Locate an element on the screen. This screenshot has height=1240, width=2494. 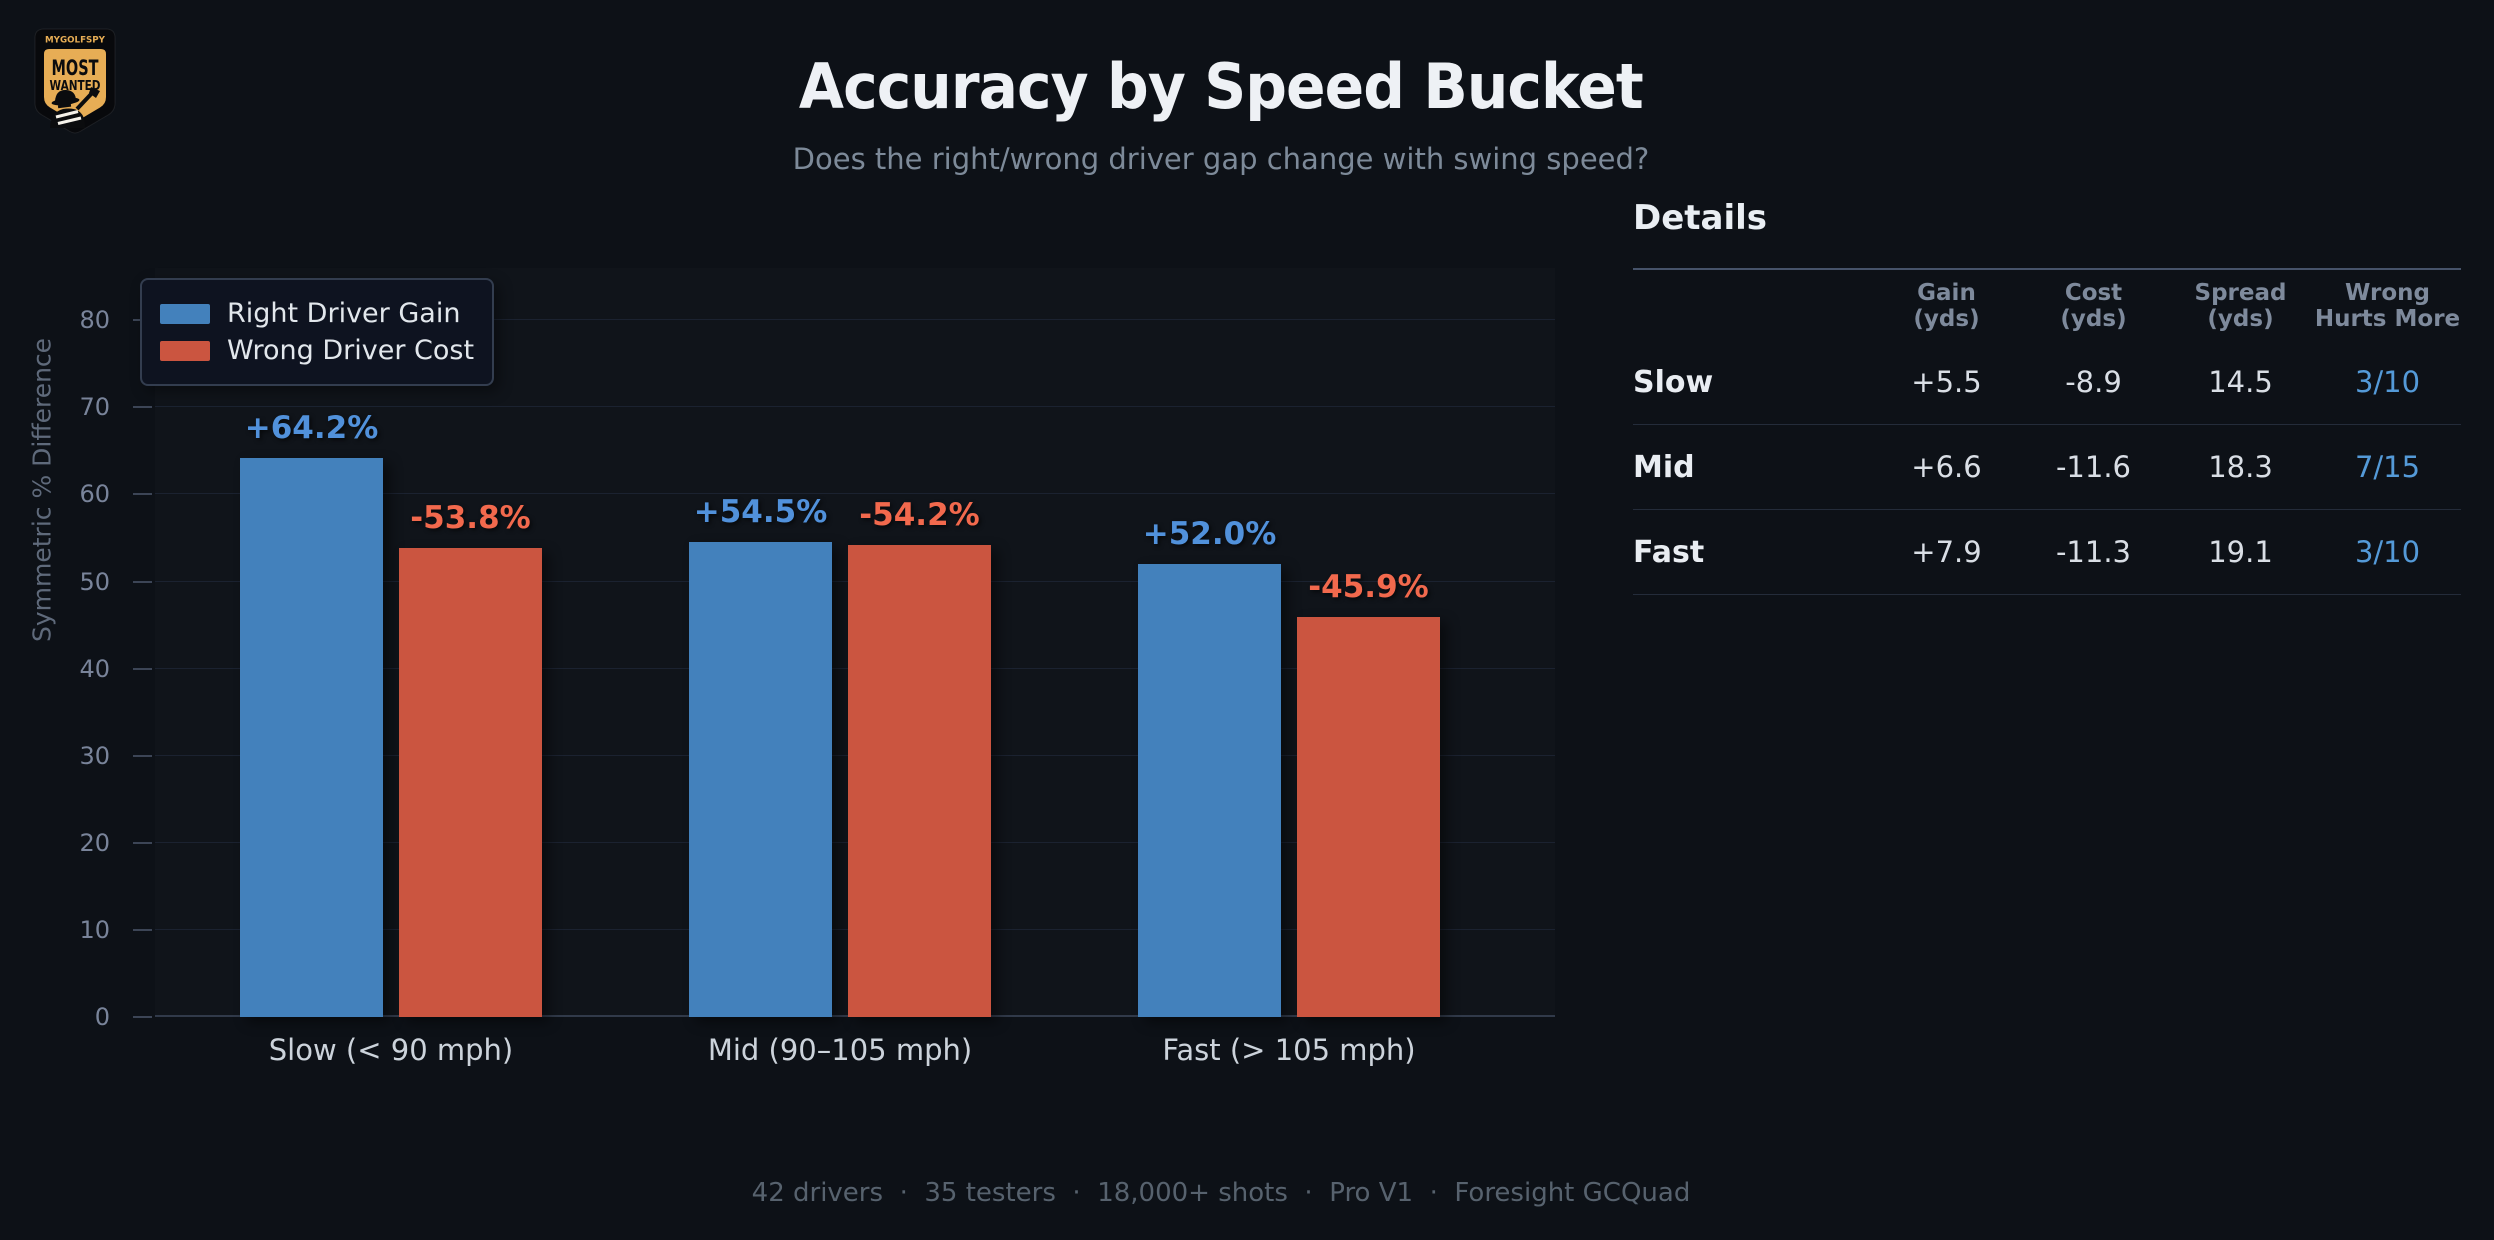
page-title: Accuracy by Speed Bucket is located at coordinates (1221, 86).